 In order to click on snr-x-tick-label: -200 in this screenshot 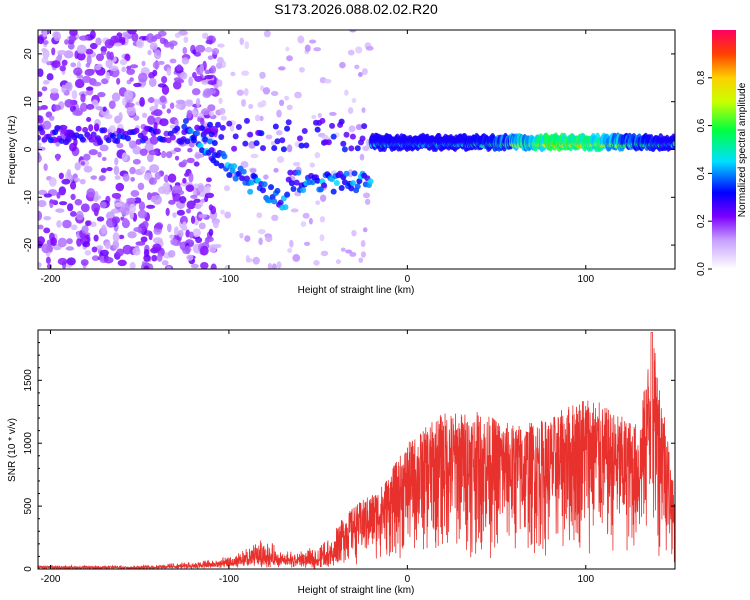, I will do `click(50, 579)`.